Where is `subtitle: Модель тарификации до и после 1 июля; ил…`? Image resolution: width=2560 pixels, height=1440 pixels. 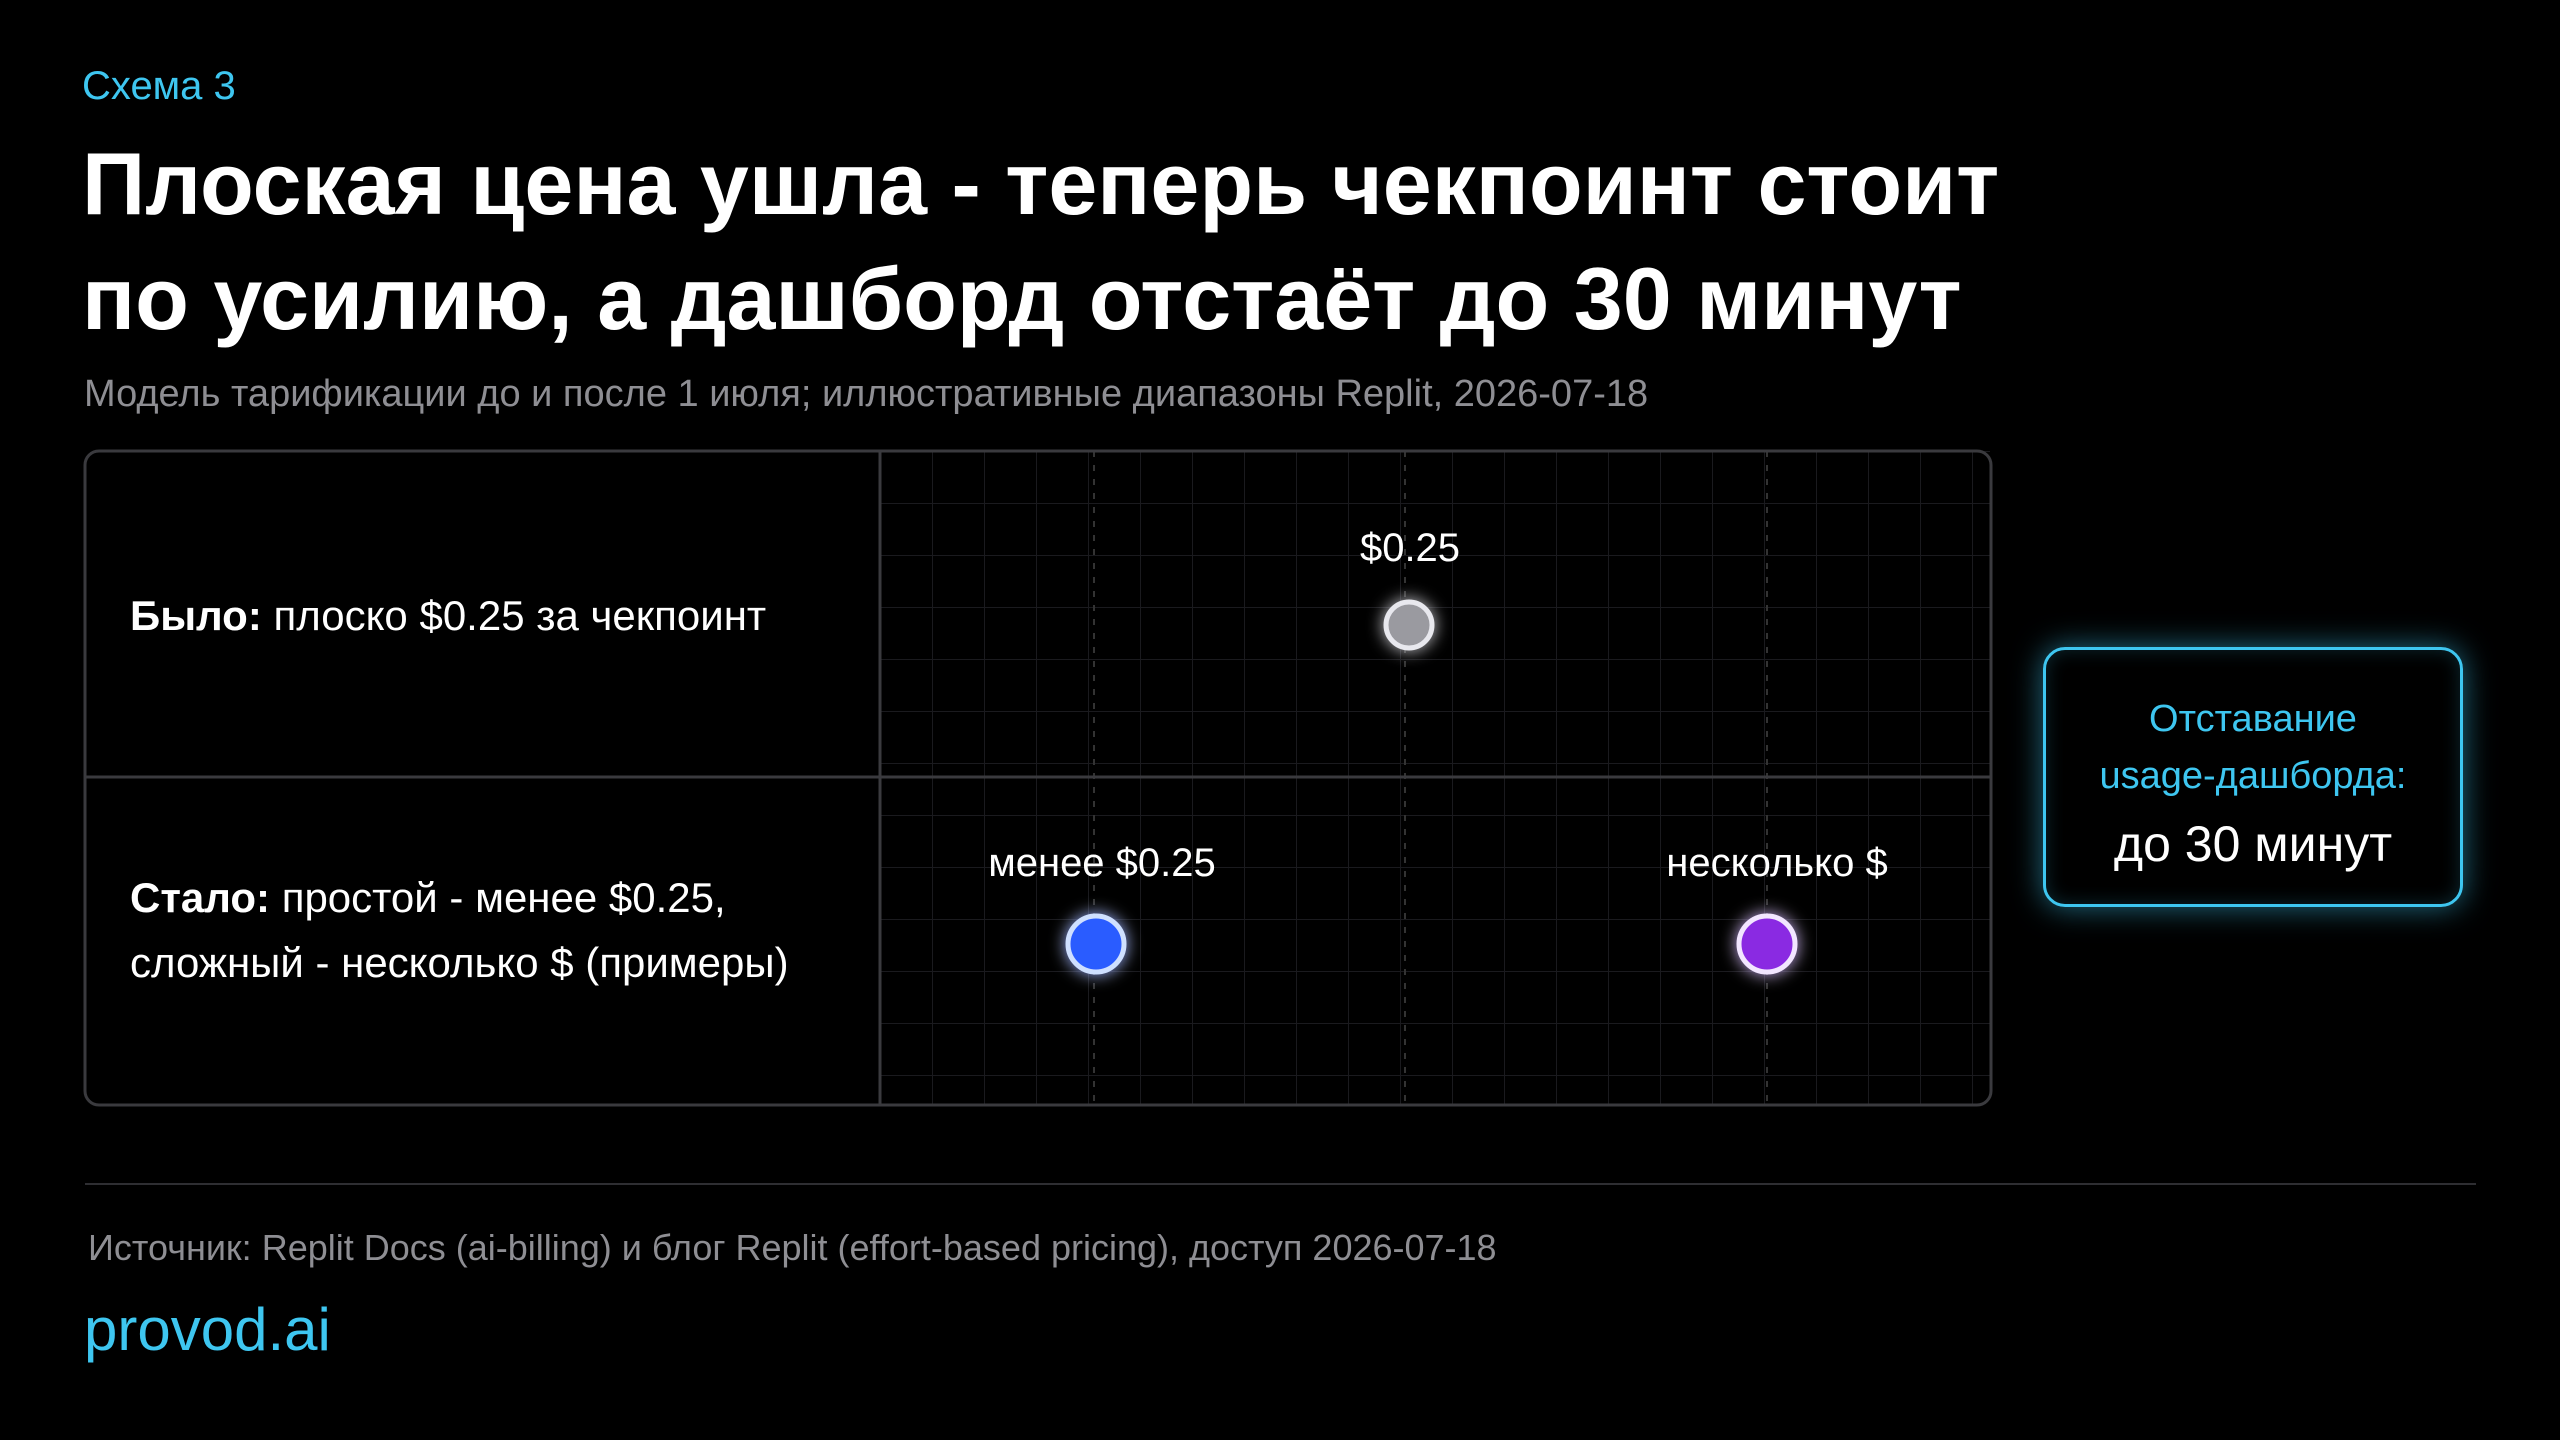
subtitle: Модель тарификации до и после 1 июля; ил… is located at coordinates (866, 394).